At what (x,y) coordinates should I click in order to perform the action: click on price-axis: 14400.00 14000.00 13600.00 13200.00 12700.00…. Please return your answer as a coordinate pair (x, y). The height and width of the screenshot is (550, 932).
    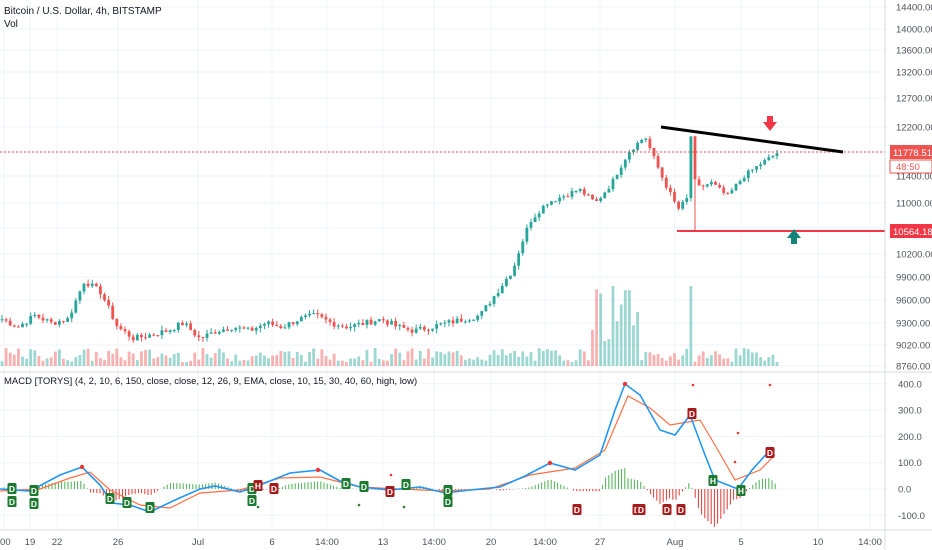
    Looking at the image, I should click on (914, 188).